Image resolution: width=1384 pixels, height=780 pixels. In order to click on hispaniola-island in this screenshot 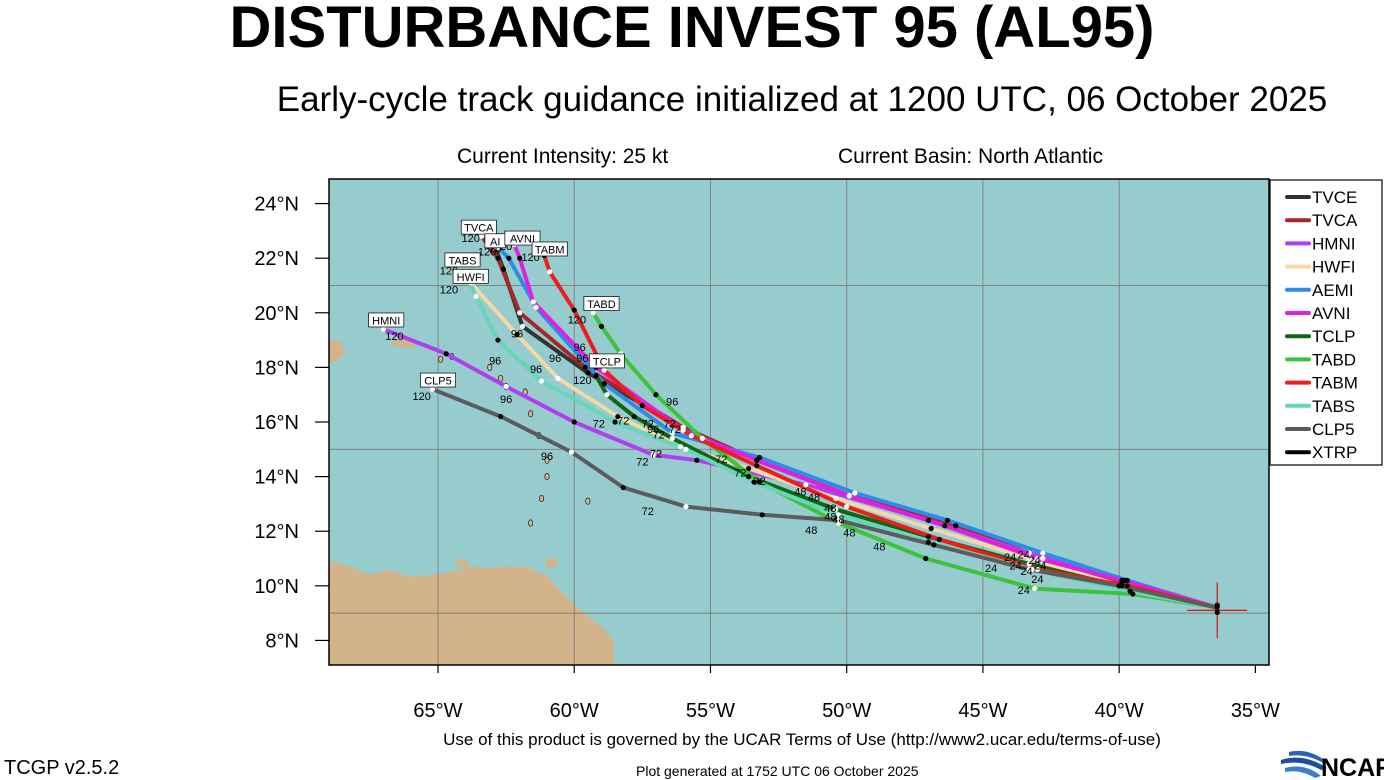, I will do `click(337, 351)`.